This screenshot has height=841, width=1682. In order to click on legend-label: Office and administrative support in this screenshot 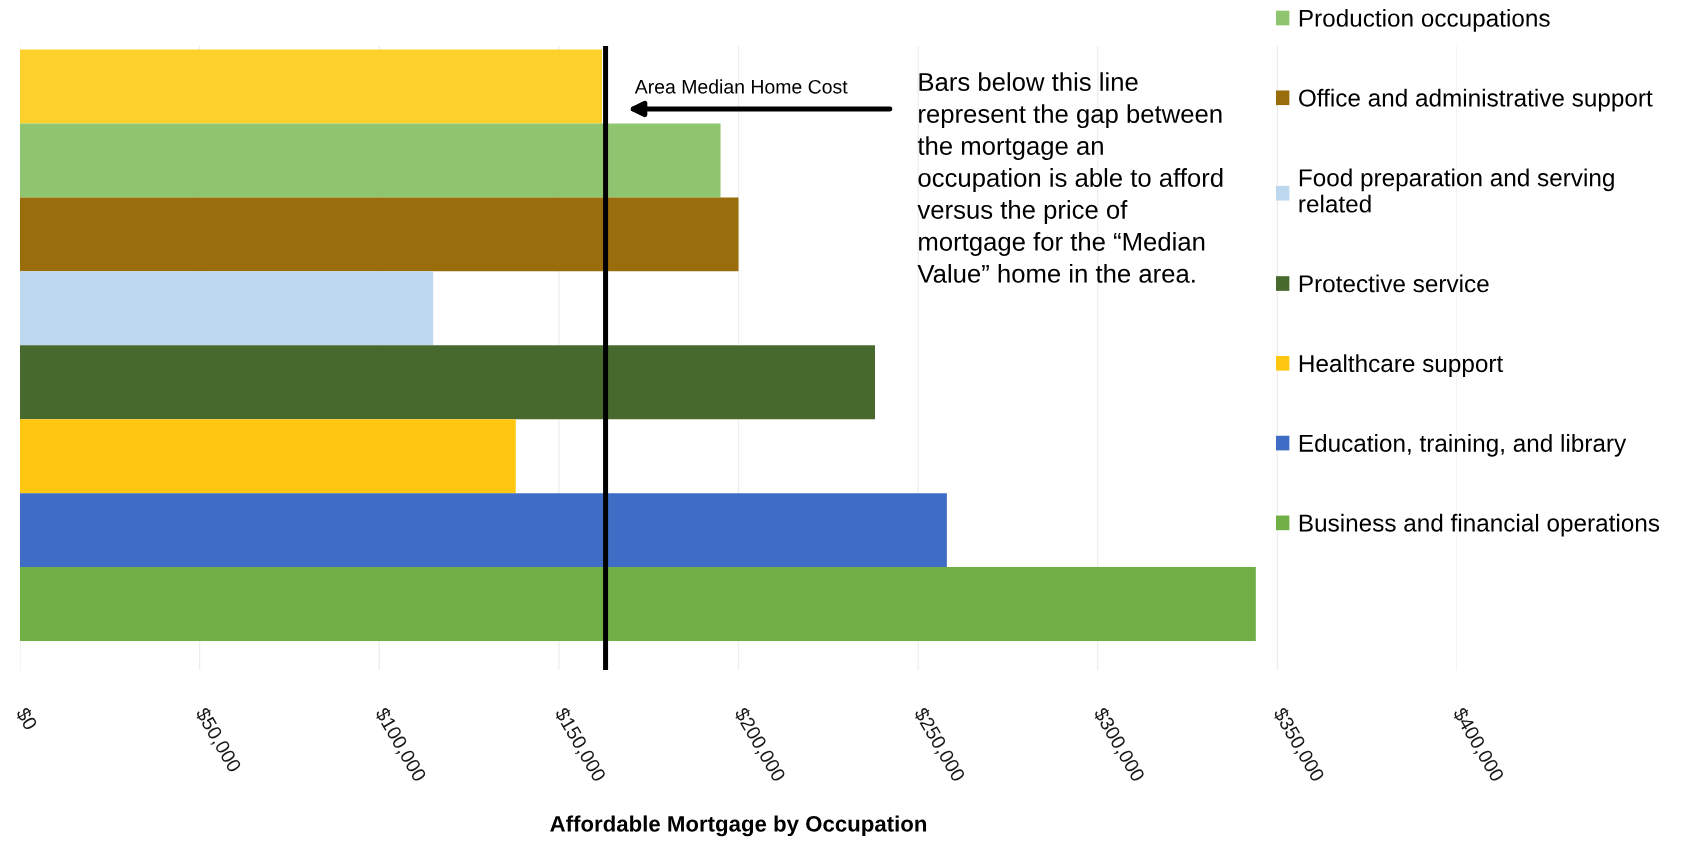, I will do `click(1476, 100)`.